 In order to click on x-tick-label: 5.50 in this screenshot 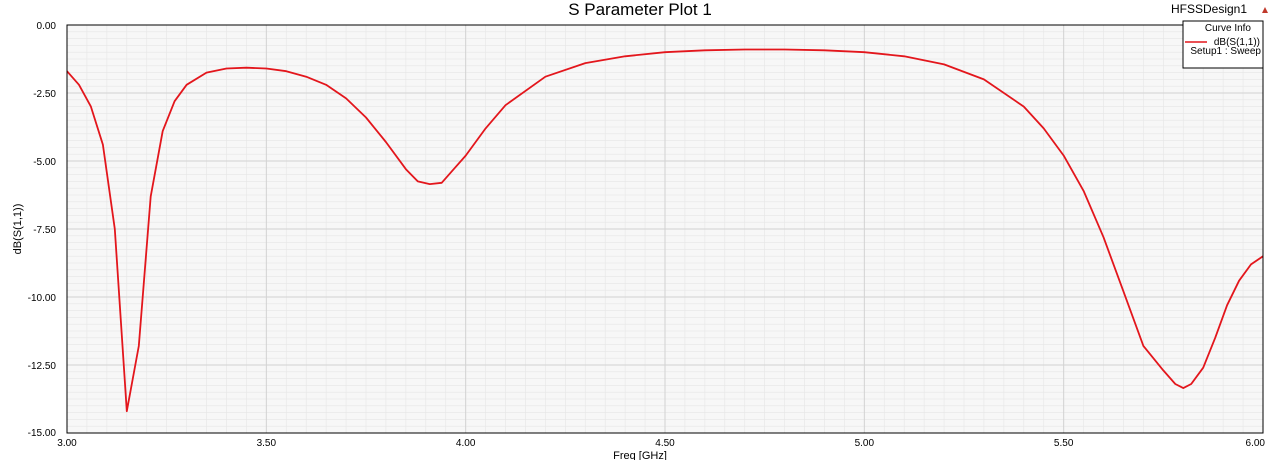, I will do `click(1064, 443)`.